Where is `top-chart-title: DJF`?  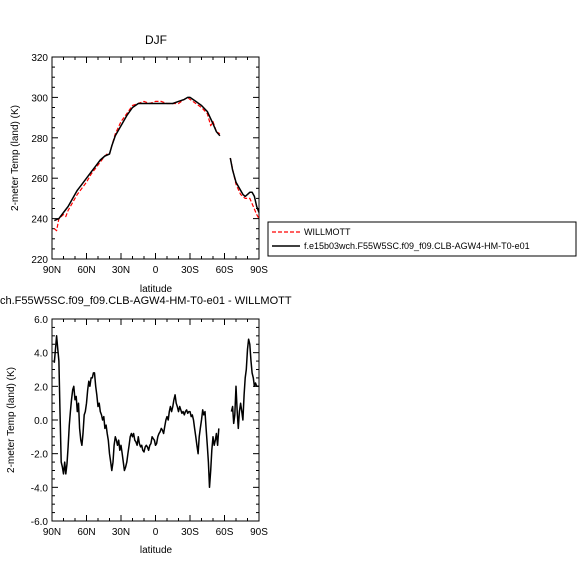
top-chart-title: DJF is located at coordinates (156, 40).